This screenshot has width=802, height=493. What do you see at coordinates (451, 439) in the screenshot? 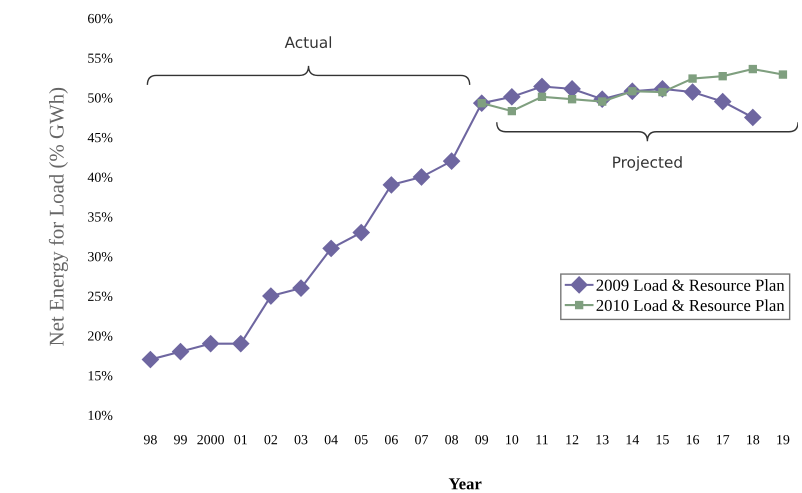
I see `x-tick-label: 08` at bounding box center [451, 439].